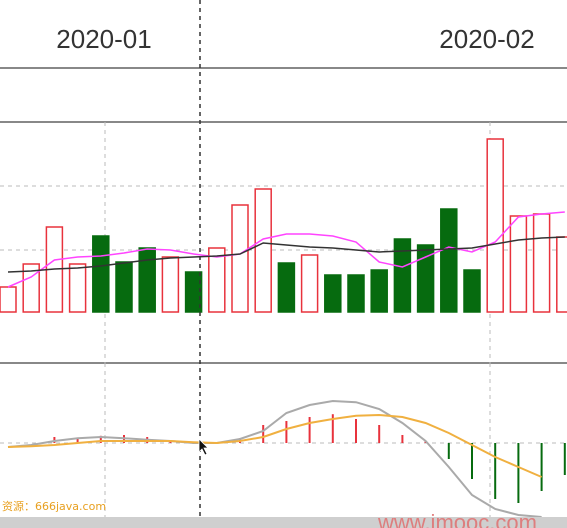 The width and height of the screenshot is (567, 528). Describe the element at coordinates (283, 522) in the screenshot. I see `bottom-scrollbar-track` at that location.